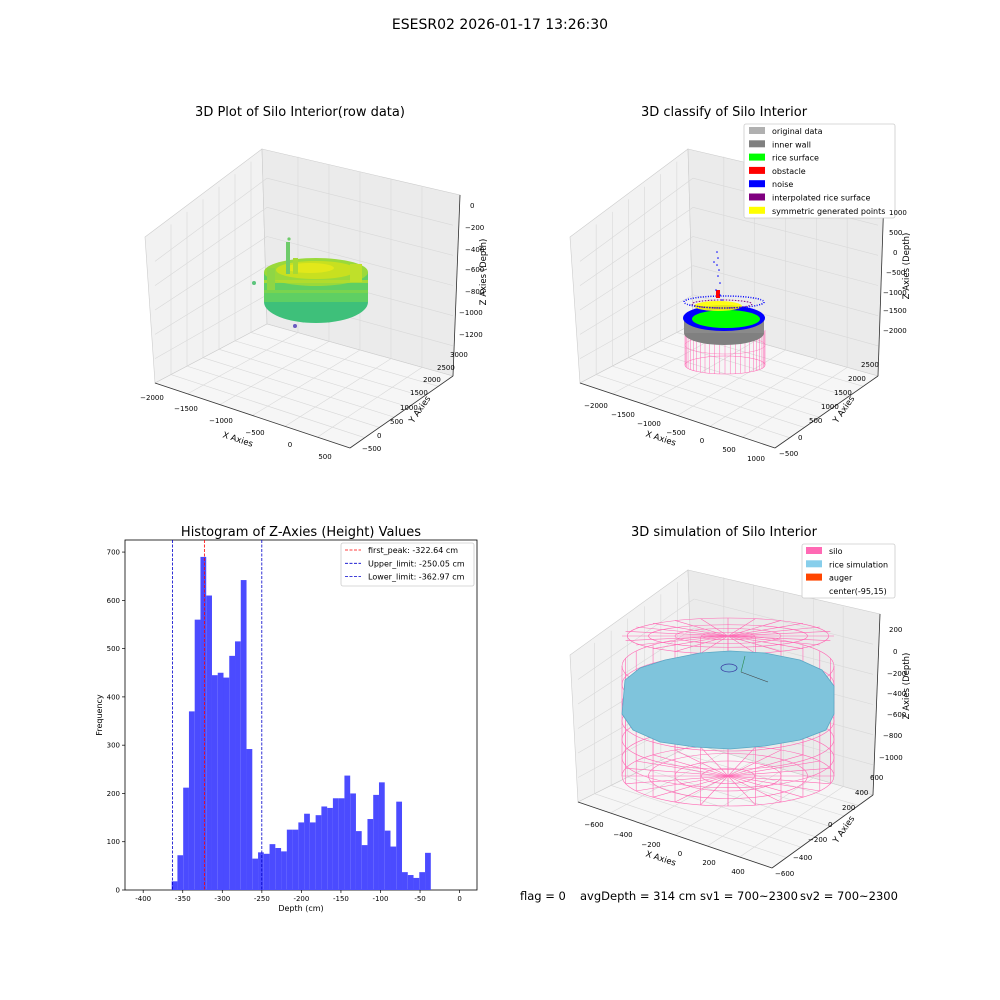  Describe the element at coordinates (113, 601) in the screenshot. I see `tick-label: 600` at that location.